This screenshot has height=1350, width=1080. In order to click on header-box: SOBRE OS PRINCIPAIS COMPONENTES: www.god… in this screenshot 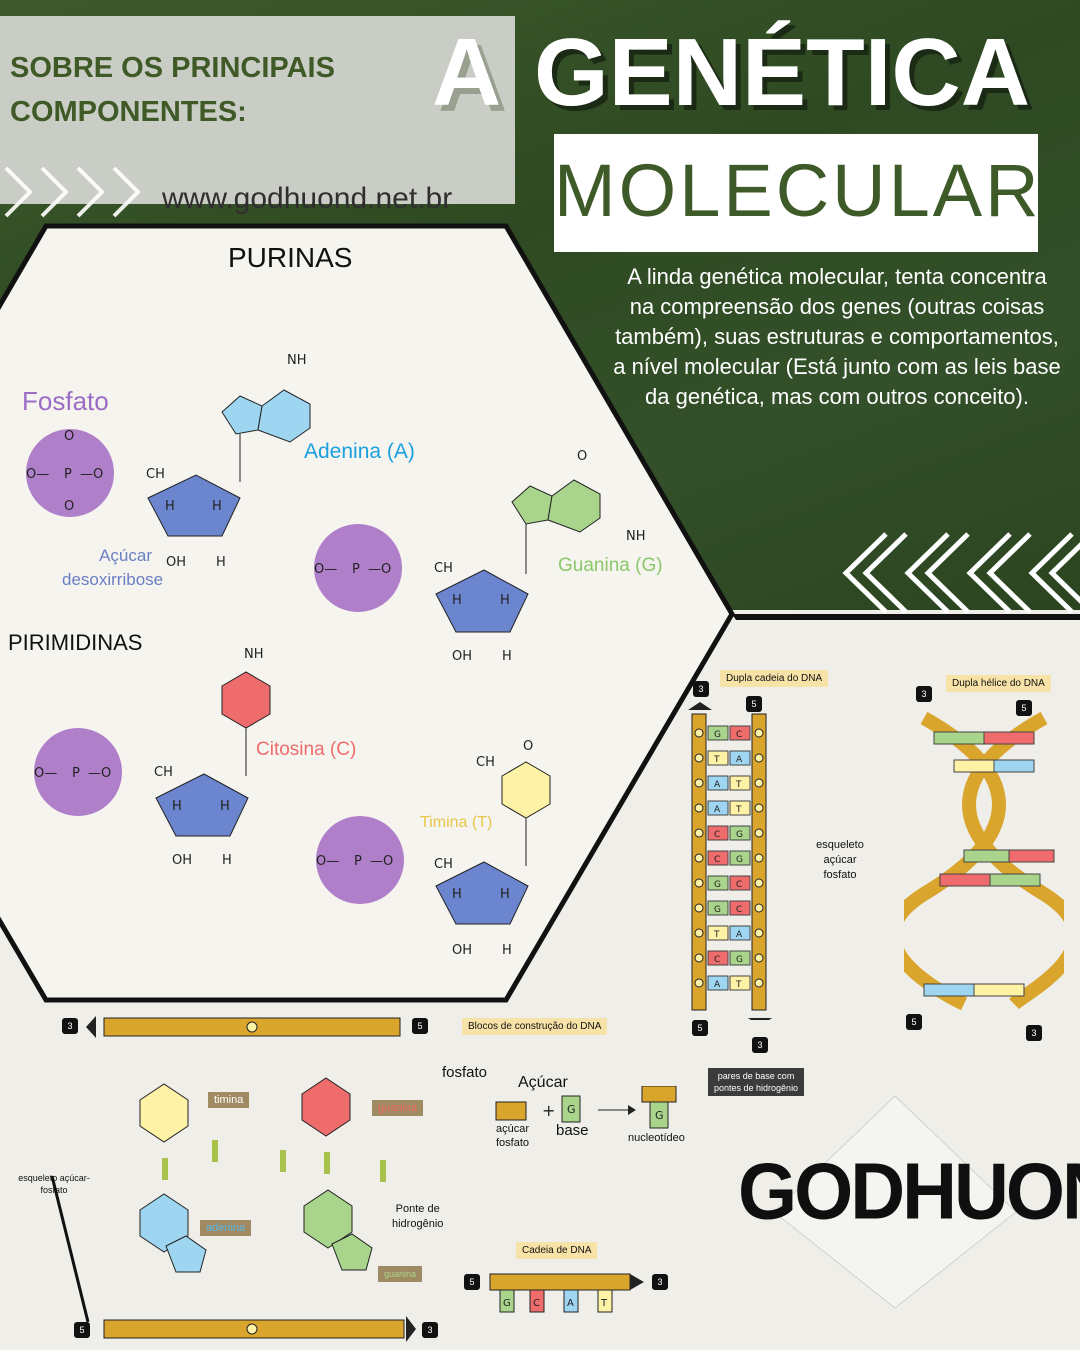, I will do `click(257, 117)`.